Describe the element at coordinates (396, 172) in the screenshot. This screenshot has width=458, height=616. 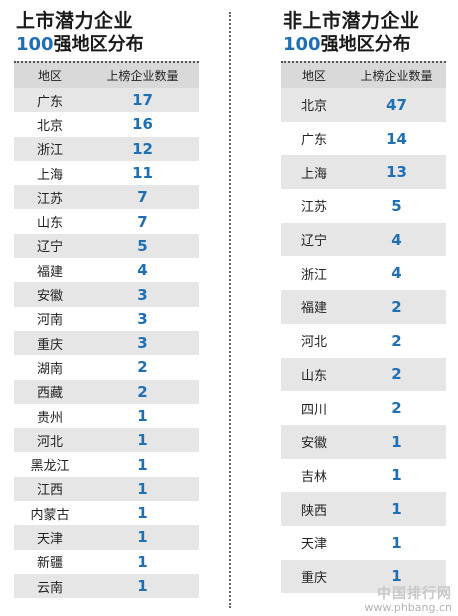
I see `unlisted-row-count: 13` at that location.